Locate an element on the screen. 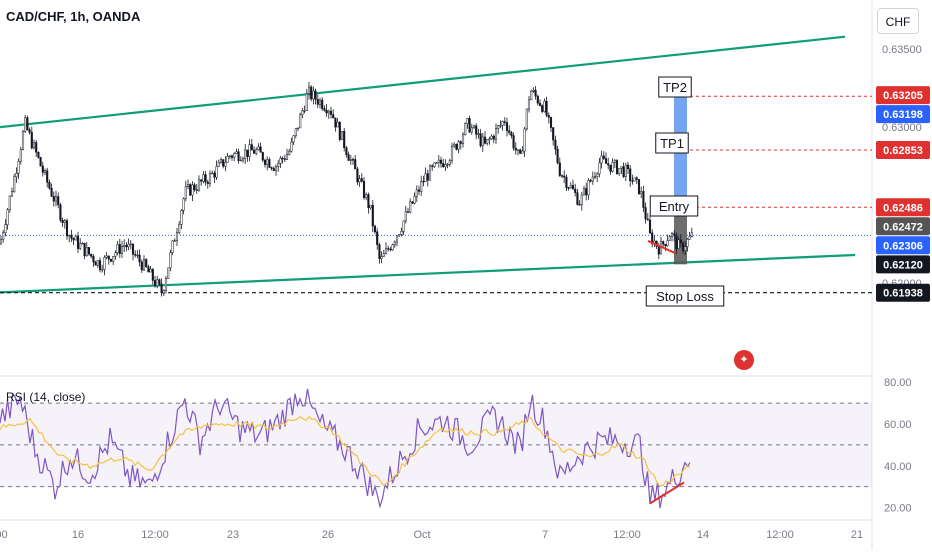 The image size is (932, 555). tp2-label: TP2 is located at coordinates (675, 87).